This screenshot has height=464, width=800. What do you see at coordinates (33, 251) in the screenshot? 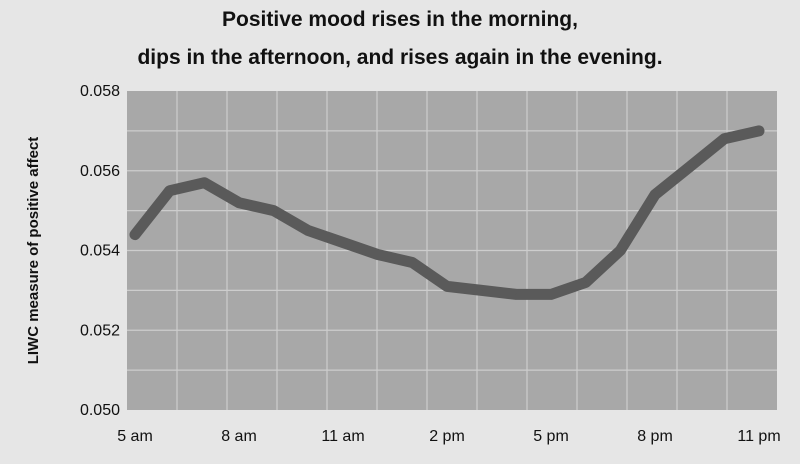
I see `y-axis-label: LIWC measure of positive affect` at bounding box center [33, 251].